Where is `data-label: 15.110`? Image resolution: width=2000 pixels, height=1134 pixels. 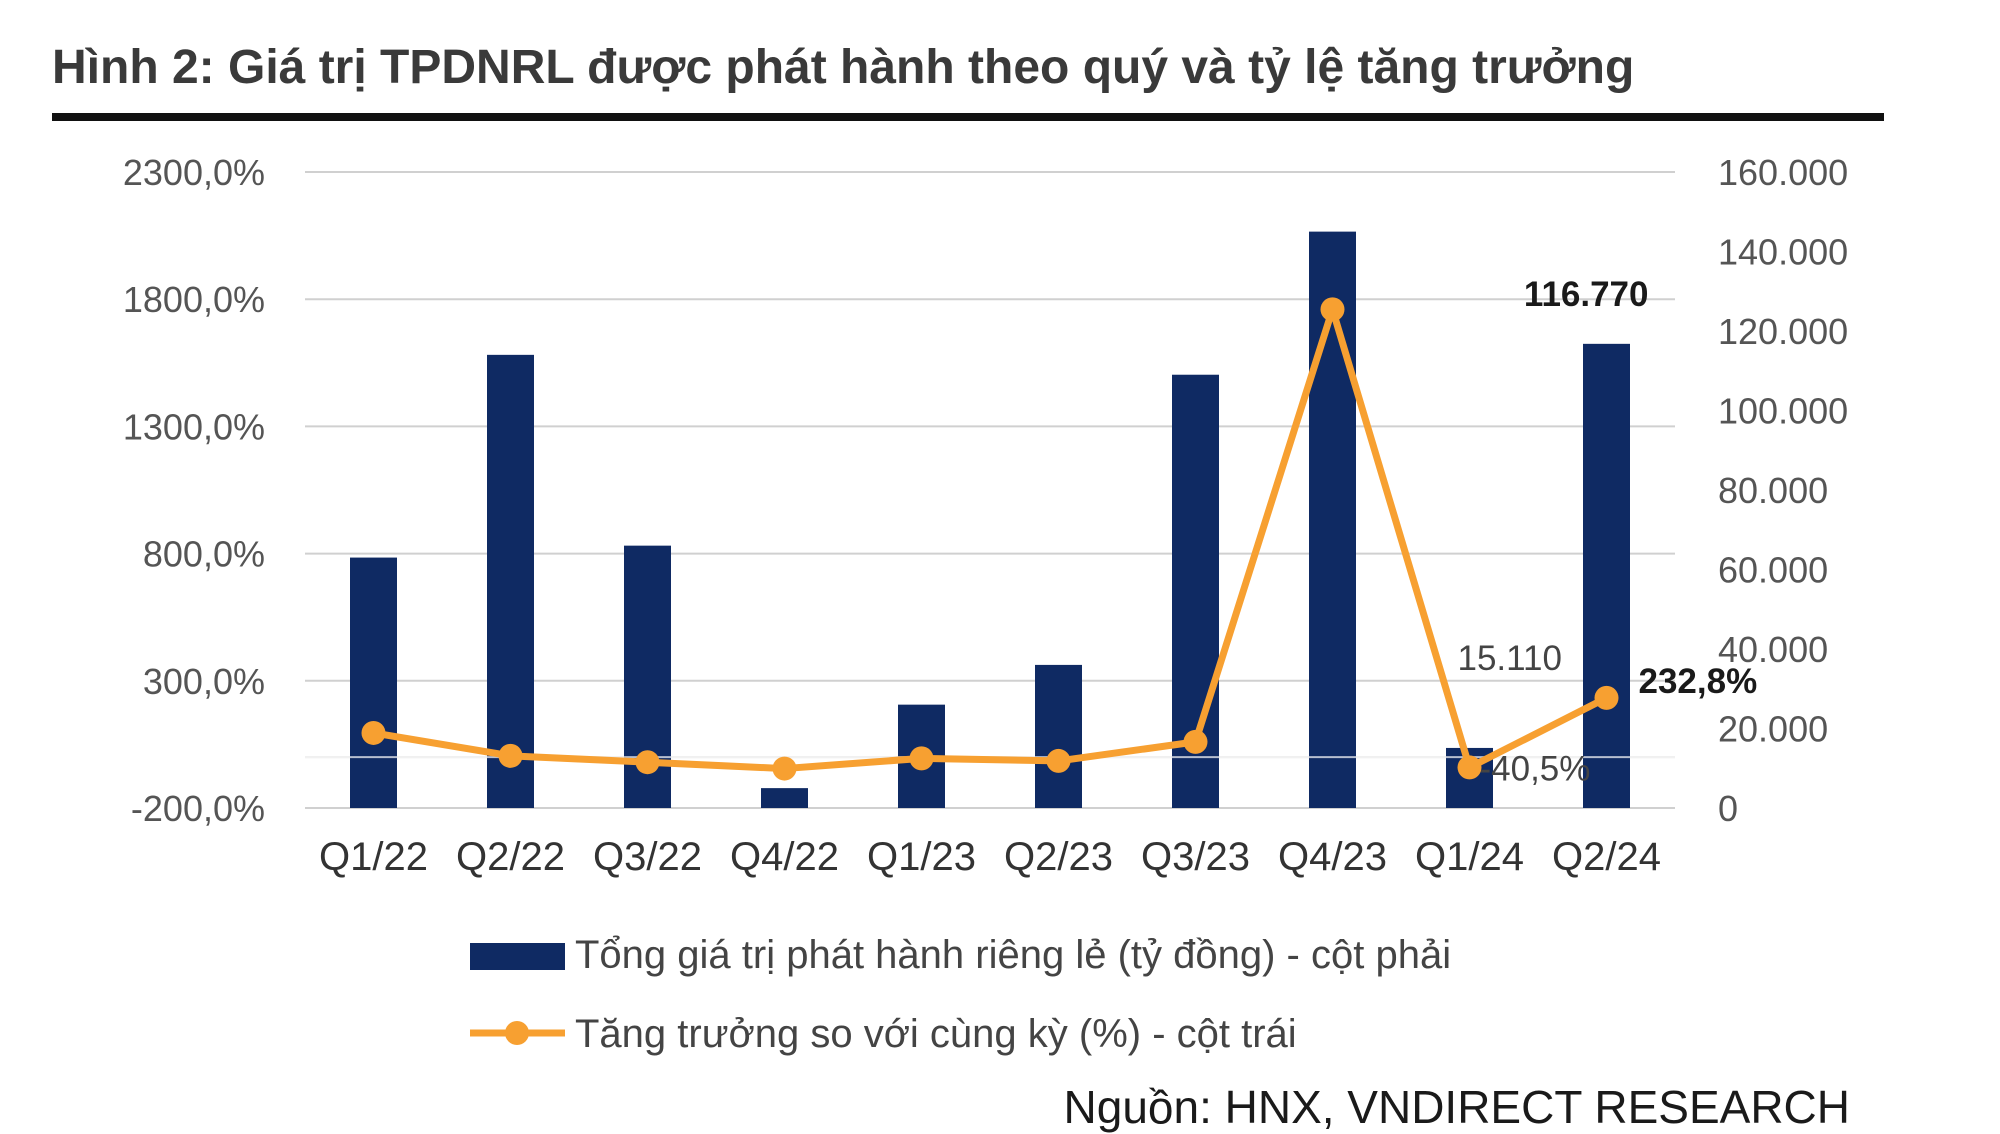
data-label: 15.110 is located at coordinates (1510, 658).